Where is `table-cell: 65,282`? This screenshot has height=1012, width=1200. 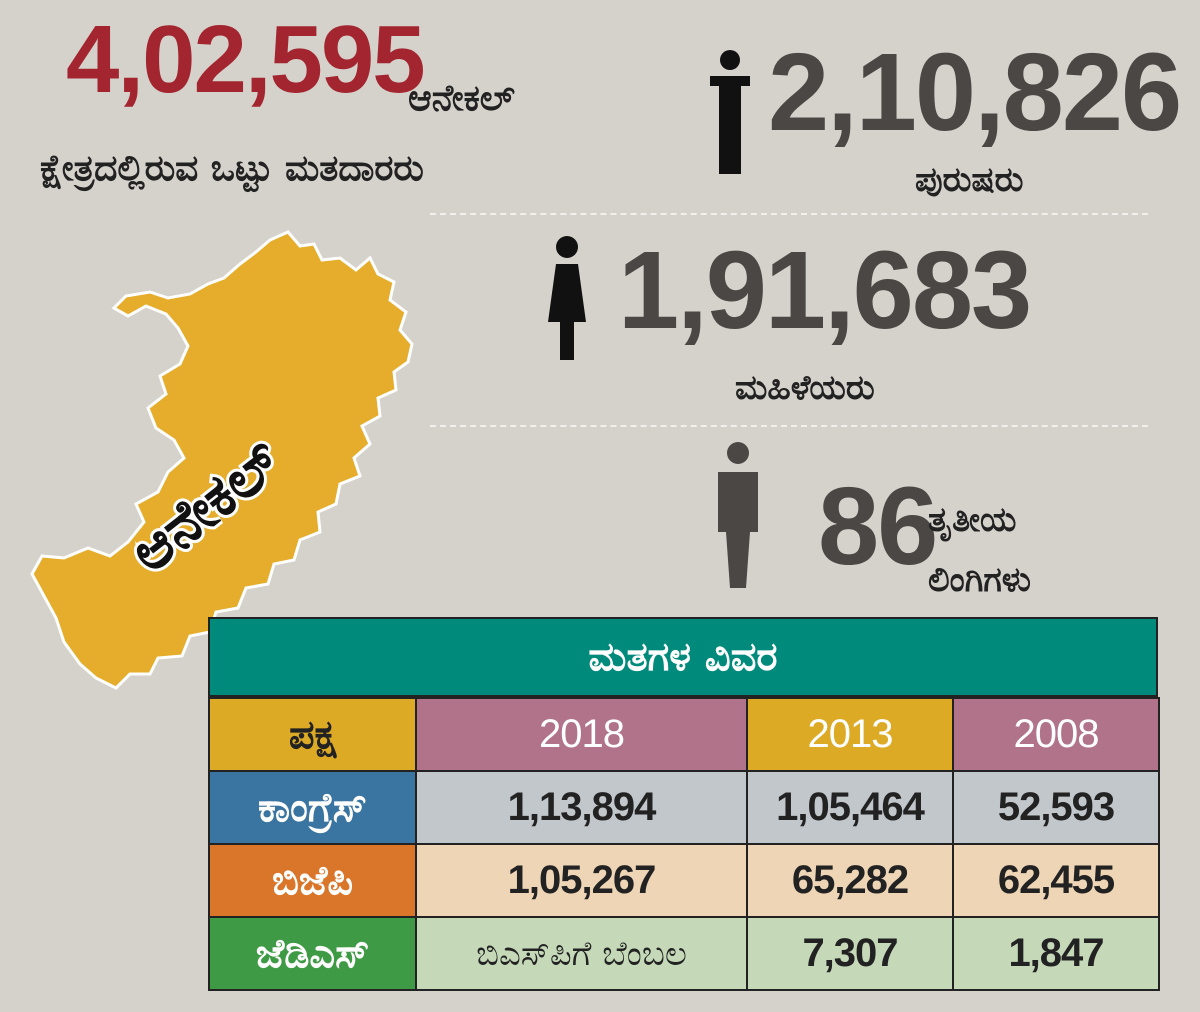
table-cell: 65,282 is located at coordinates (850, 880).